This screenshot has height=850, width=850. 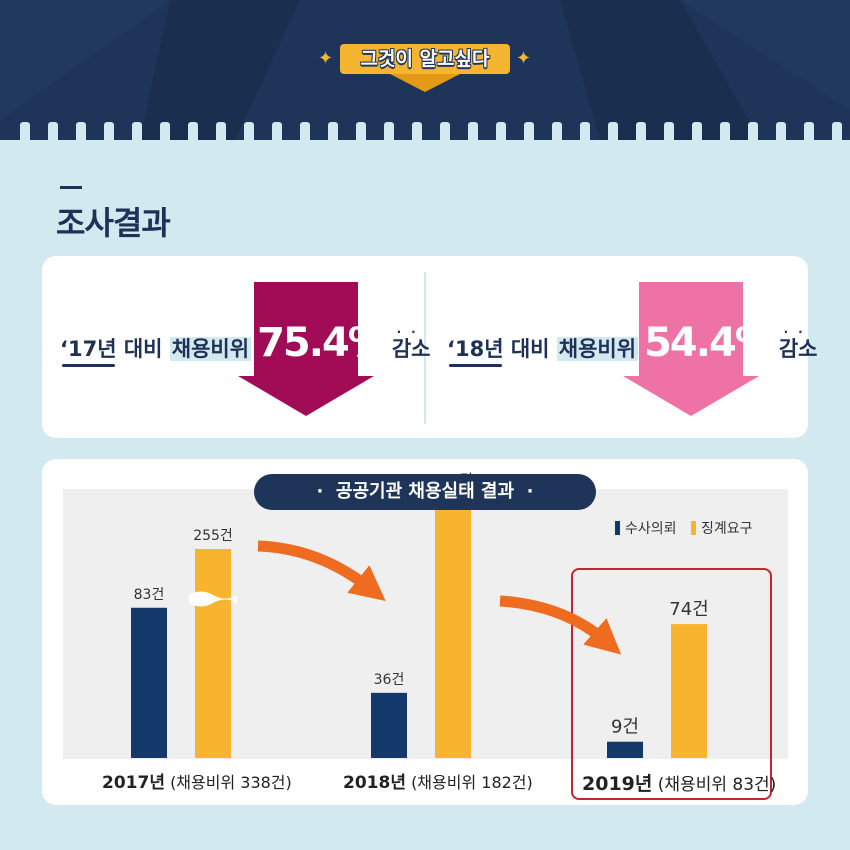 I want to click on x-axis-label: 2019년 (채용비위 83건), so click(x=679, y=784).